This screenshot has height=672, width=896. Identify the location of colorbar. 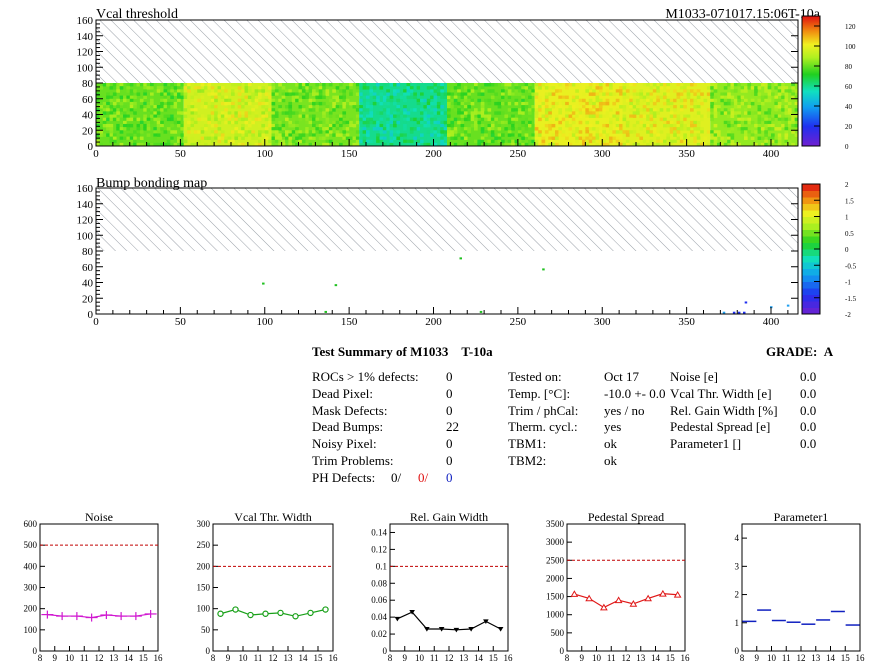
(811, 81).